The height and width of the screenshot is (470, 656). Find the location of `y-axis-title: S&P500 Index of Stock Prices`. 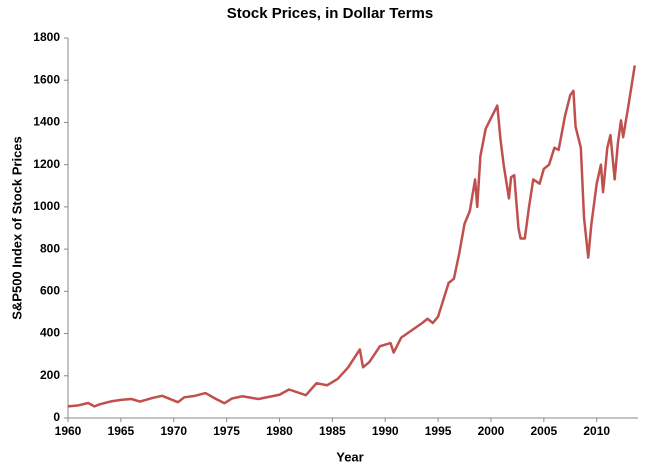

y-axis-title: S&P500 Index of Stock Prices is located at coordinates (16, 228).